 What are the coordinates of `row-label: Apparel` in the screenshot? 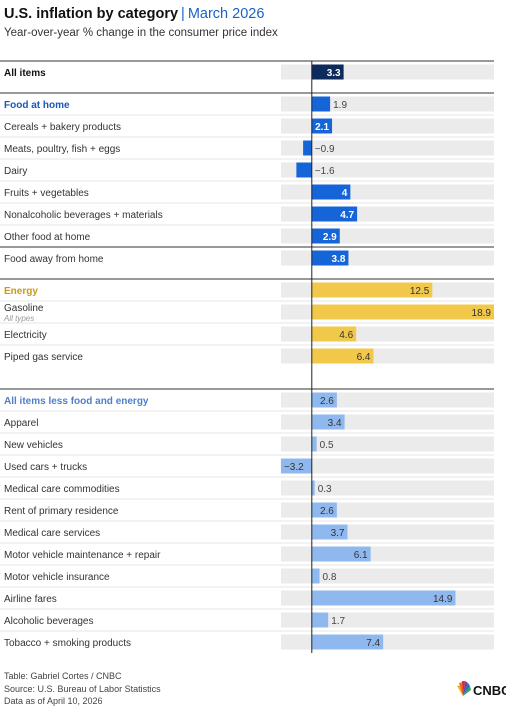 It's located at (21, 423).